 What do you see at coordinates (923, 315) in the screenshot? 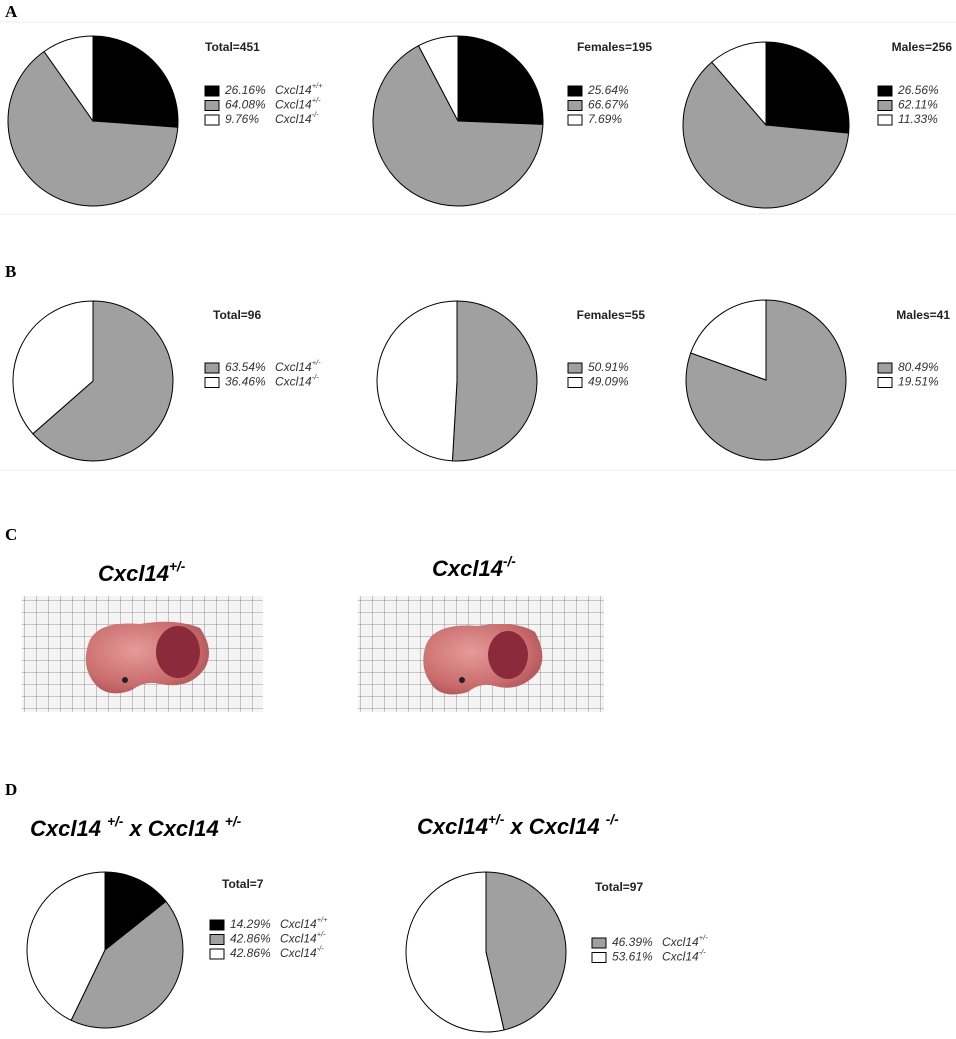
I see `chart-title: Males=41` at bounding box center [923, 315].